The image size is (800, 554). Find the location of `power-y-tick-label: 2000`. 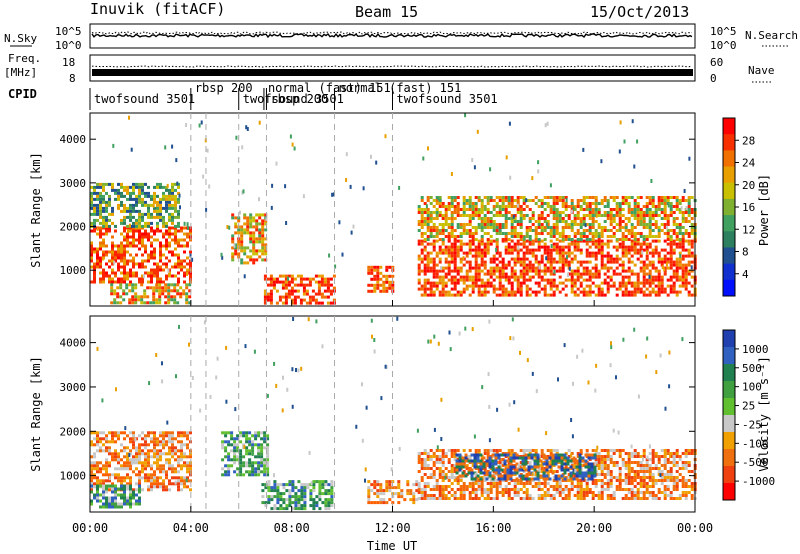

power-y-tick-label: 2000 is located at coordinates (73, 227).